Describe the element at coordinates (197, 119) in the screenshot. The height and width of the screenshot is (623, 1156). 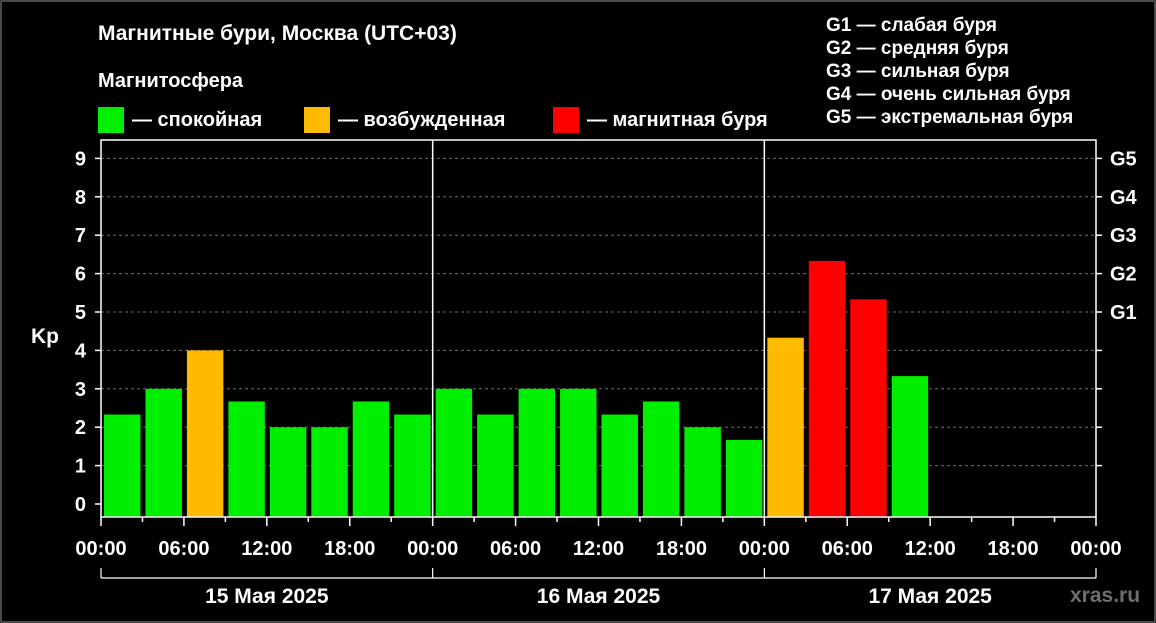
I see `legend-label-quiet: — спокойная` at that location.